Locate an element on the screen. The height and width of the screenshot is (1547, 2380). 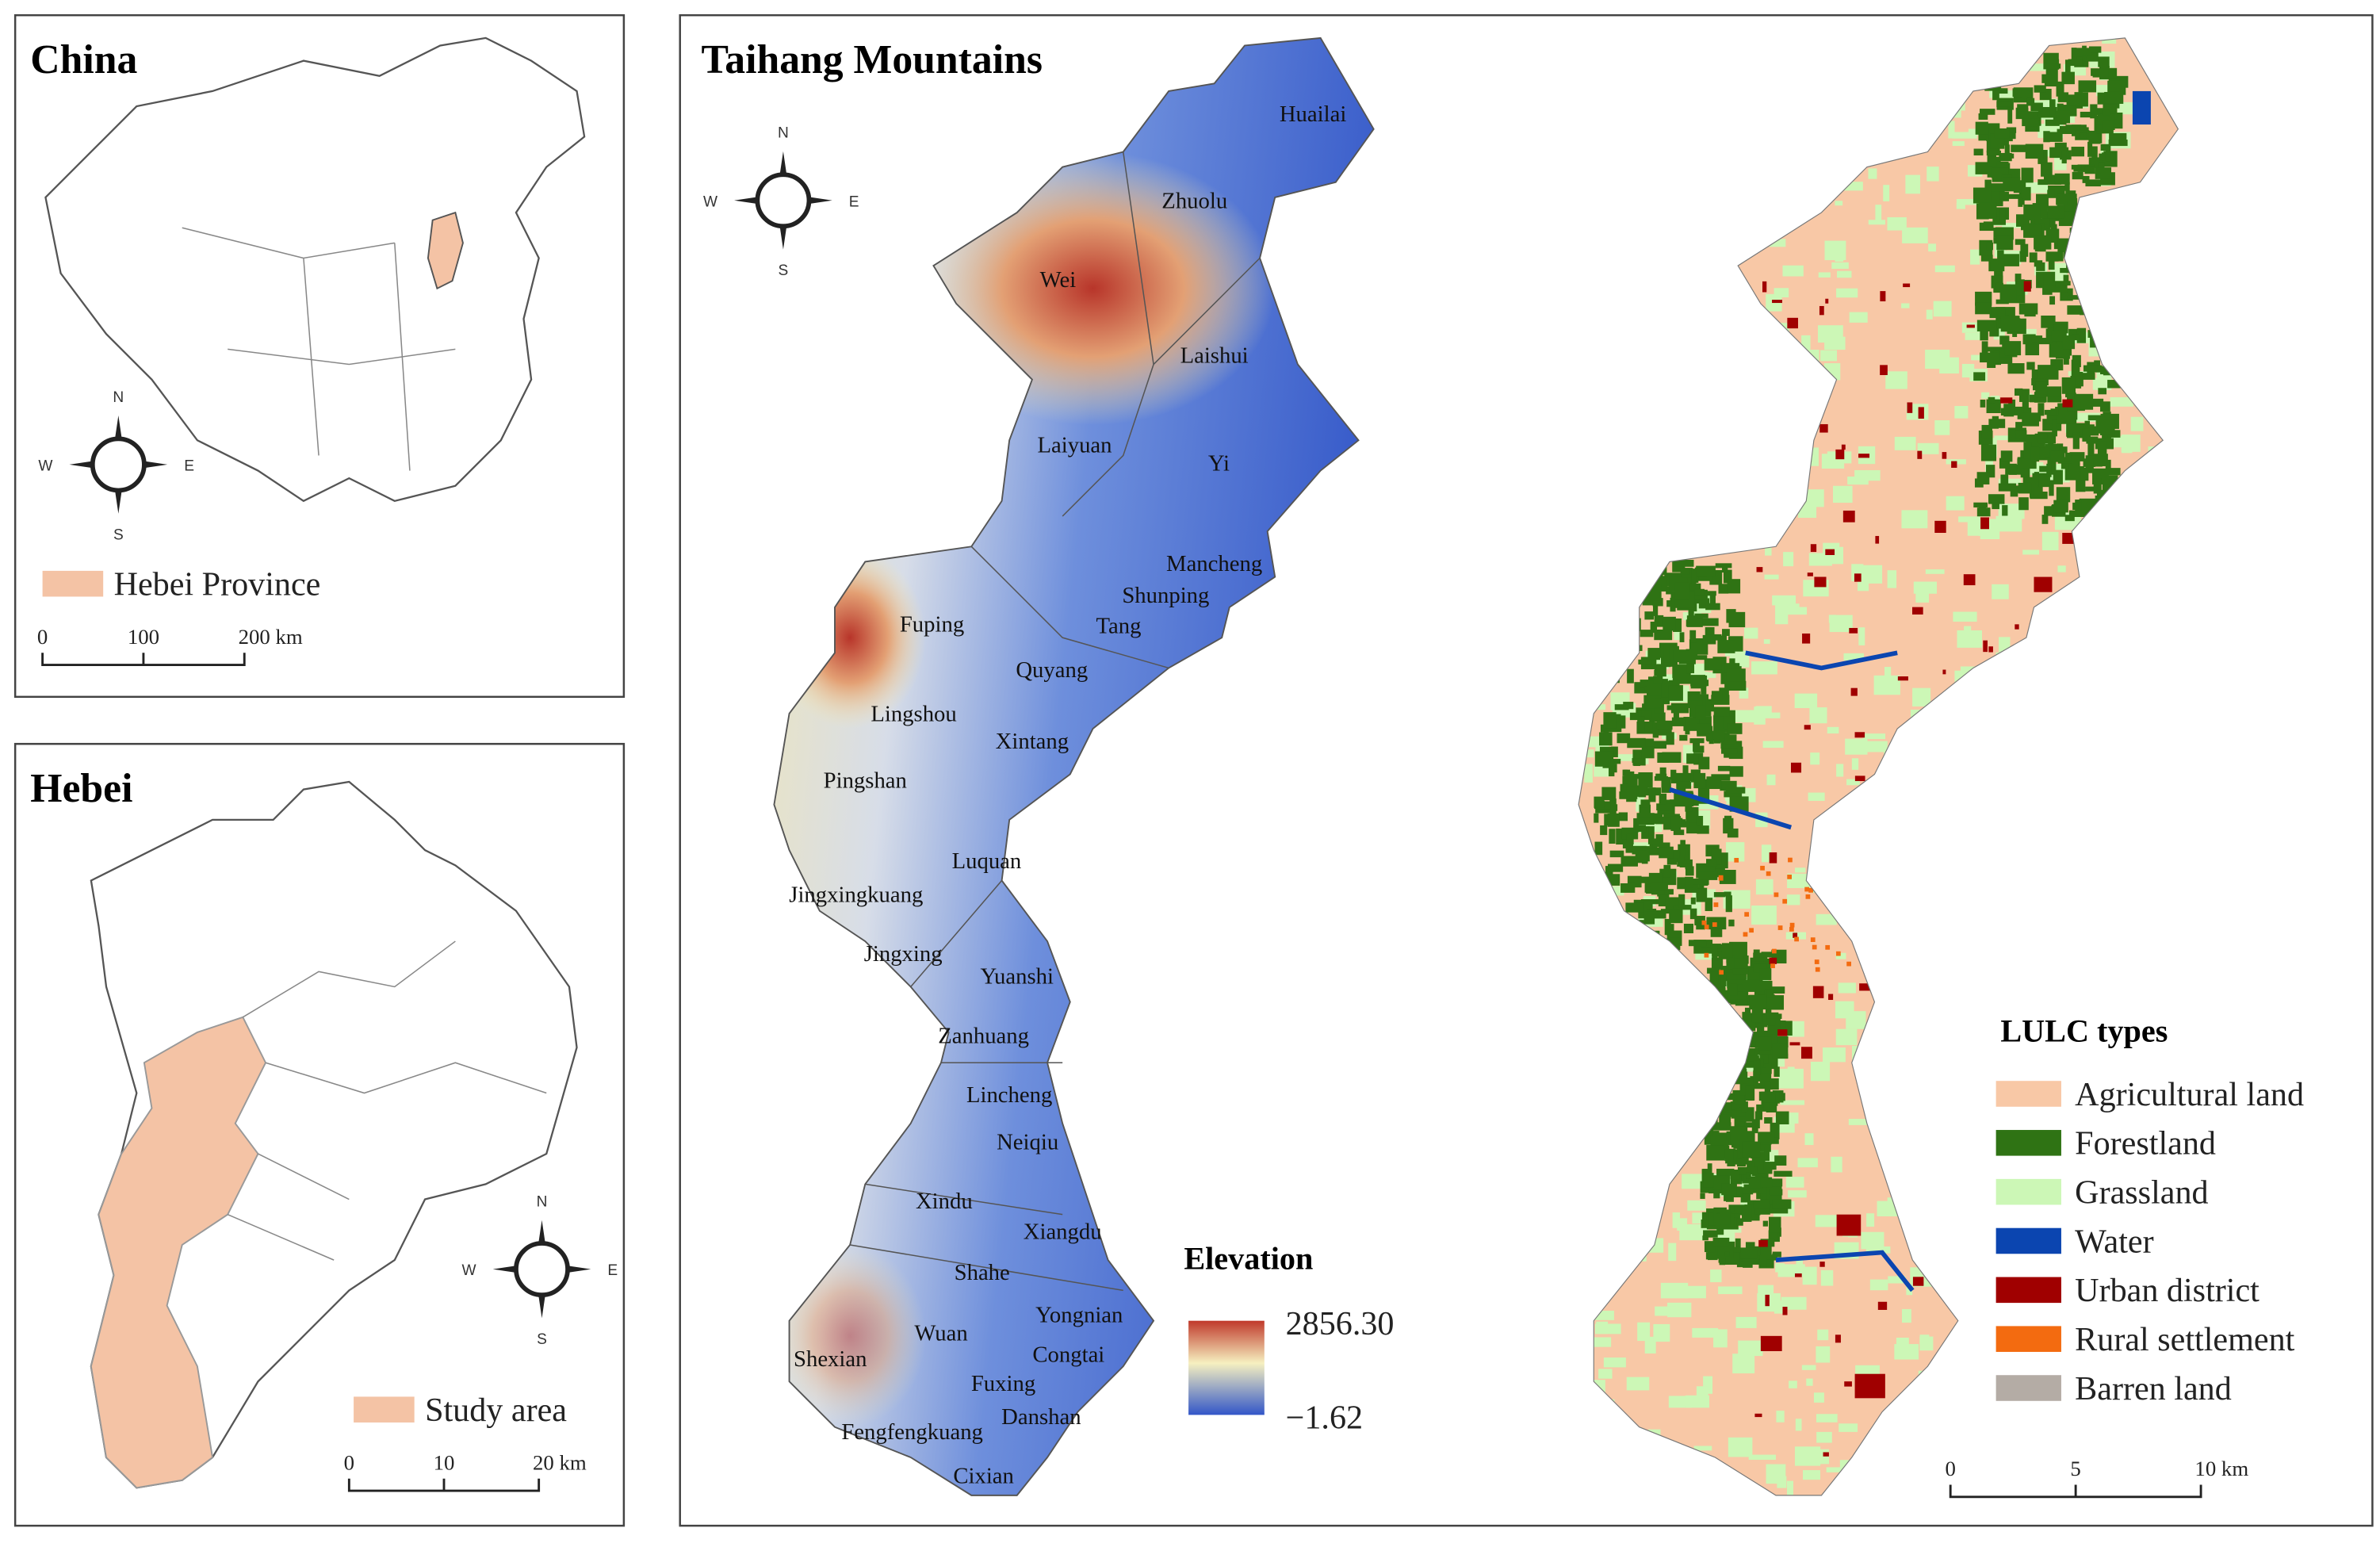
scale-line is located at coordinates (143, 660).